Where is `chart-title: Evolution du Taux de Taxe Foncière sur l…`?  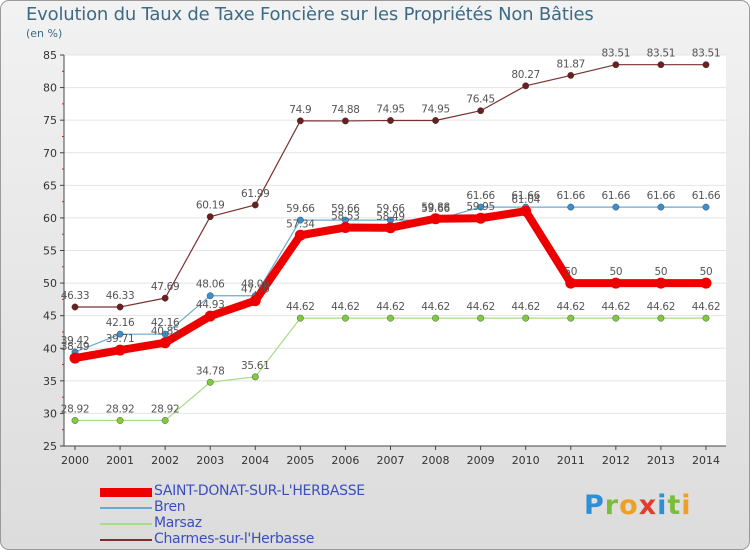
chart-title: Evolution du Taux de Taxe Foncière sur l… is located at coordinates (310, 14).